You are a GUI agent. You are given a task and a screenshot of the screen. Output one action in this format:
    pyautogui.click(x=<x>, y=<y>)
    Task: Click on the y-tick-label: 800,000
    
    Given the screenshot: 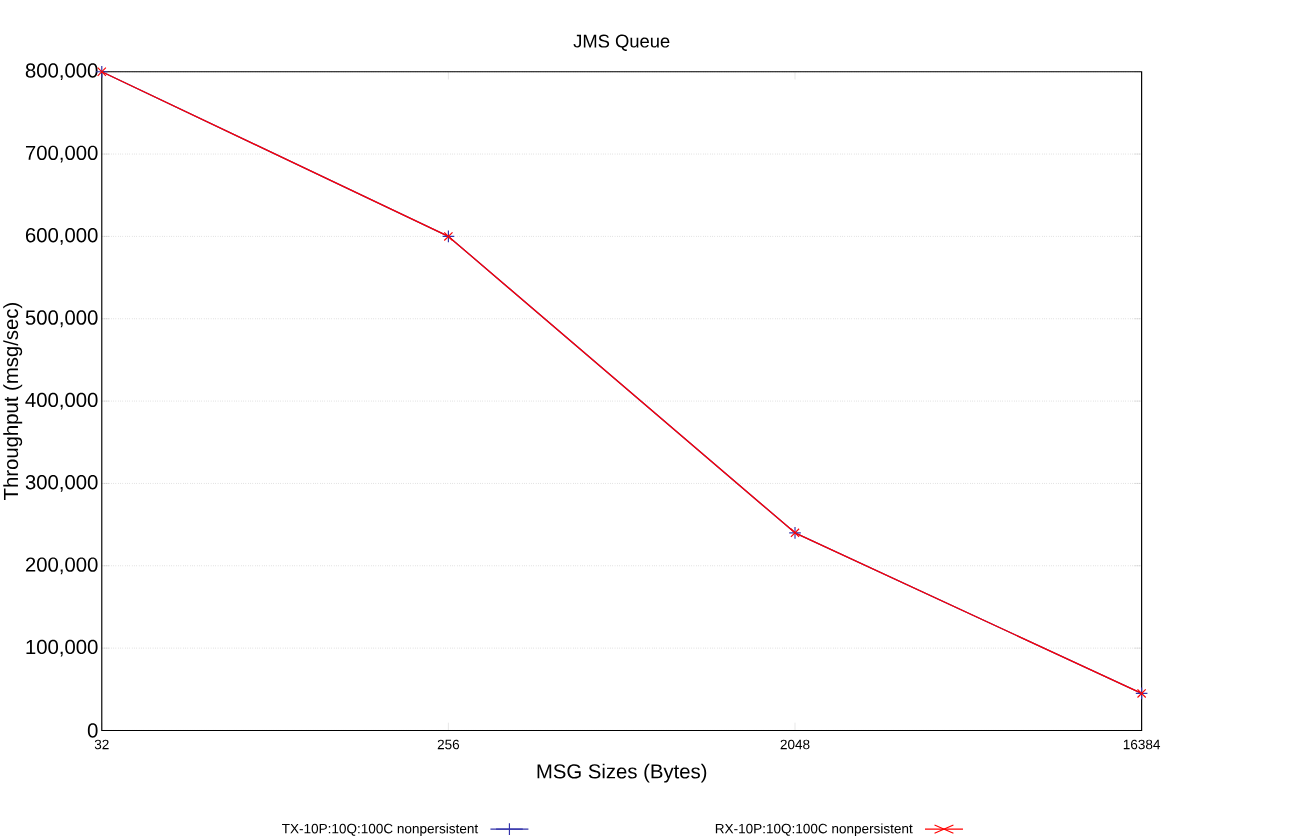 What is the action you would take?
    pyautogui.click(x=61, y=72)
    